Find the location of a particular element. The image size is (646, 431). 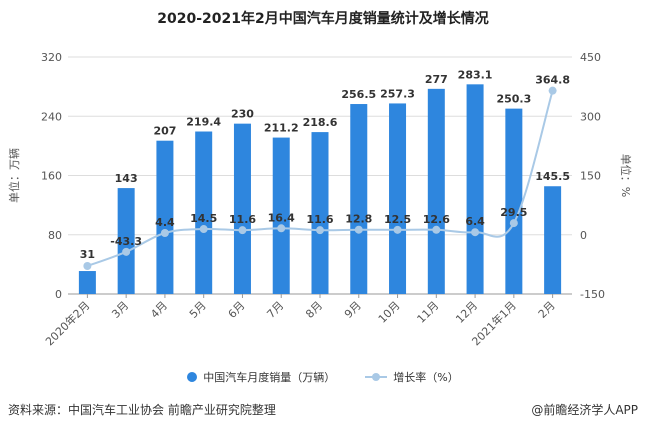

legend-label-sales: 中国汽车月度销量（万辆） is located at coordinates (269, 377).